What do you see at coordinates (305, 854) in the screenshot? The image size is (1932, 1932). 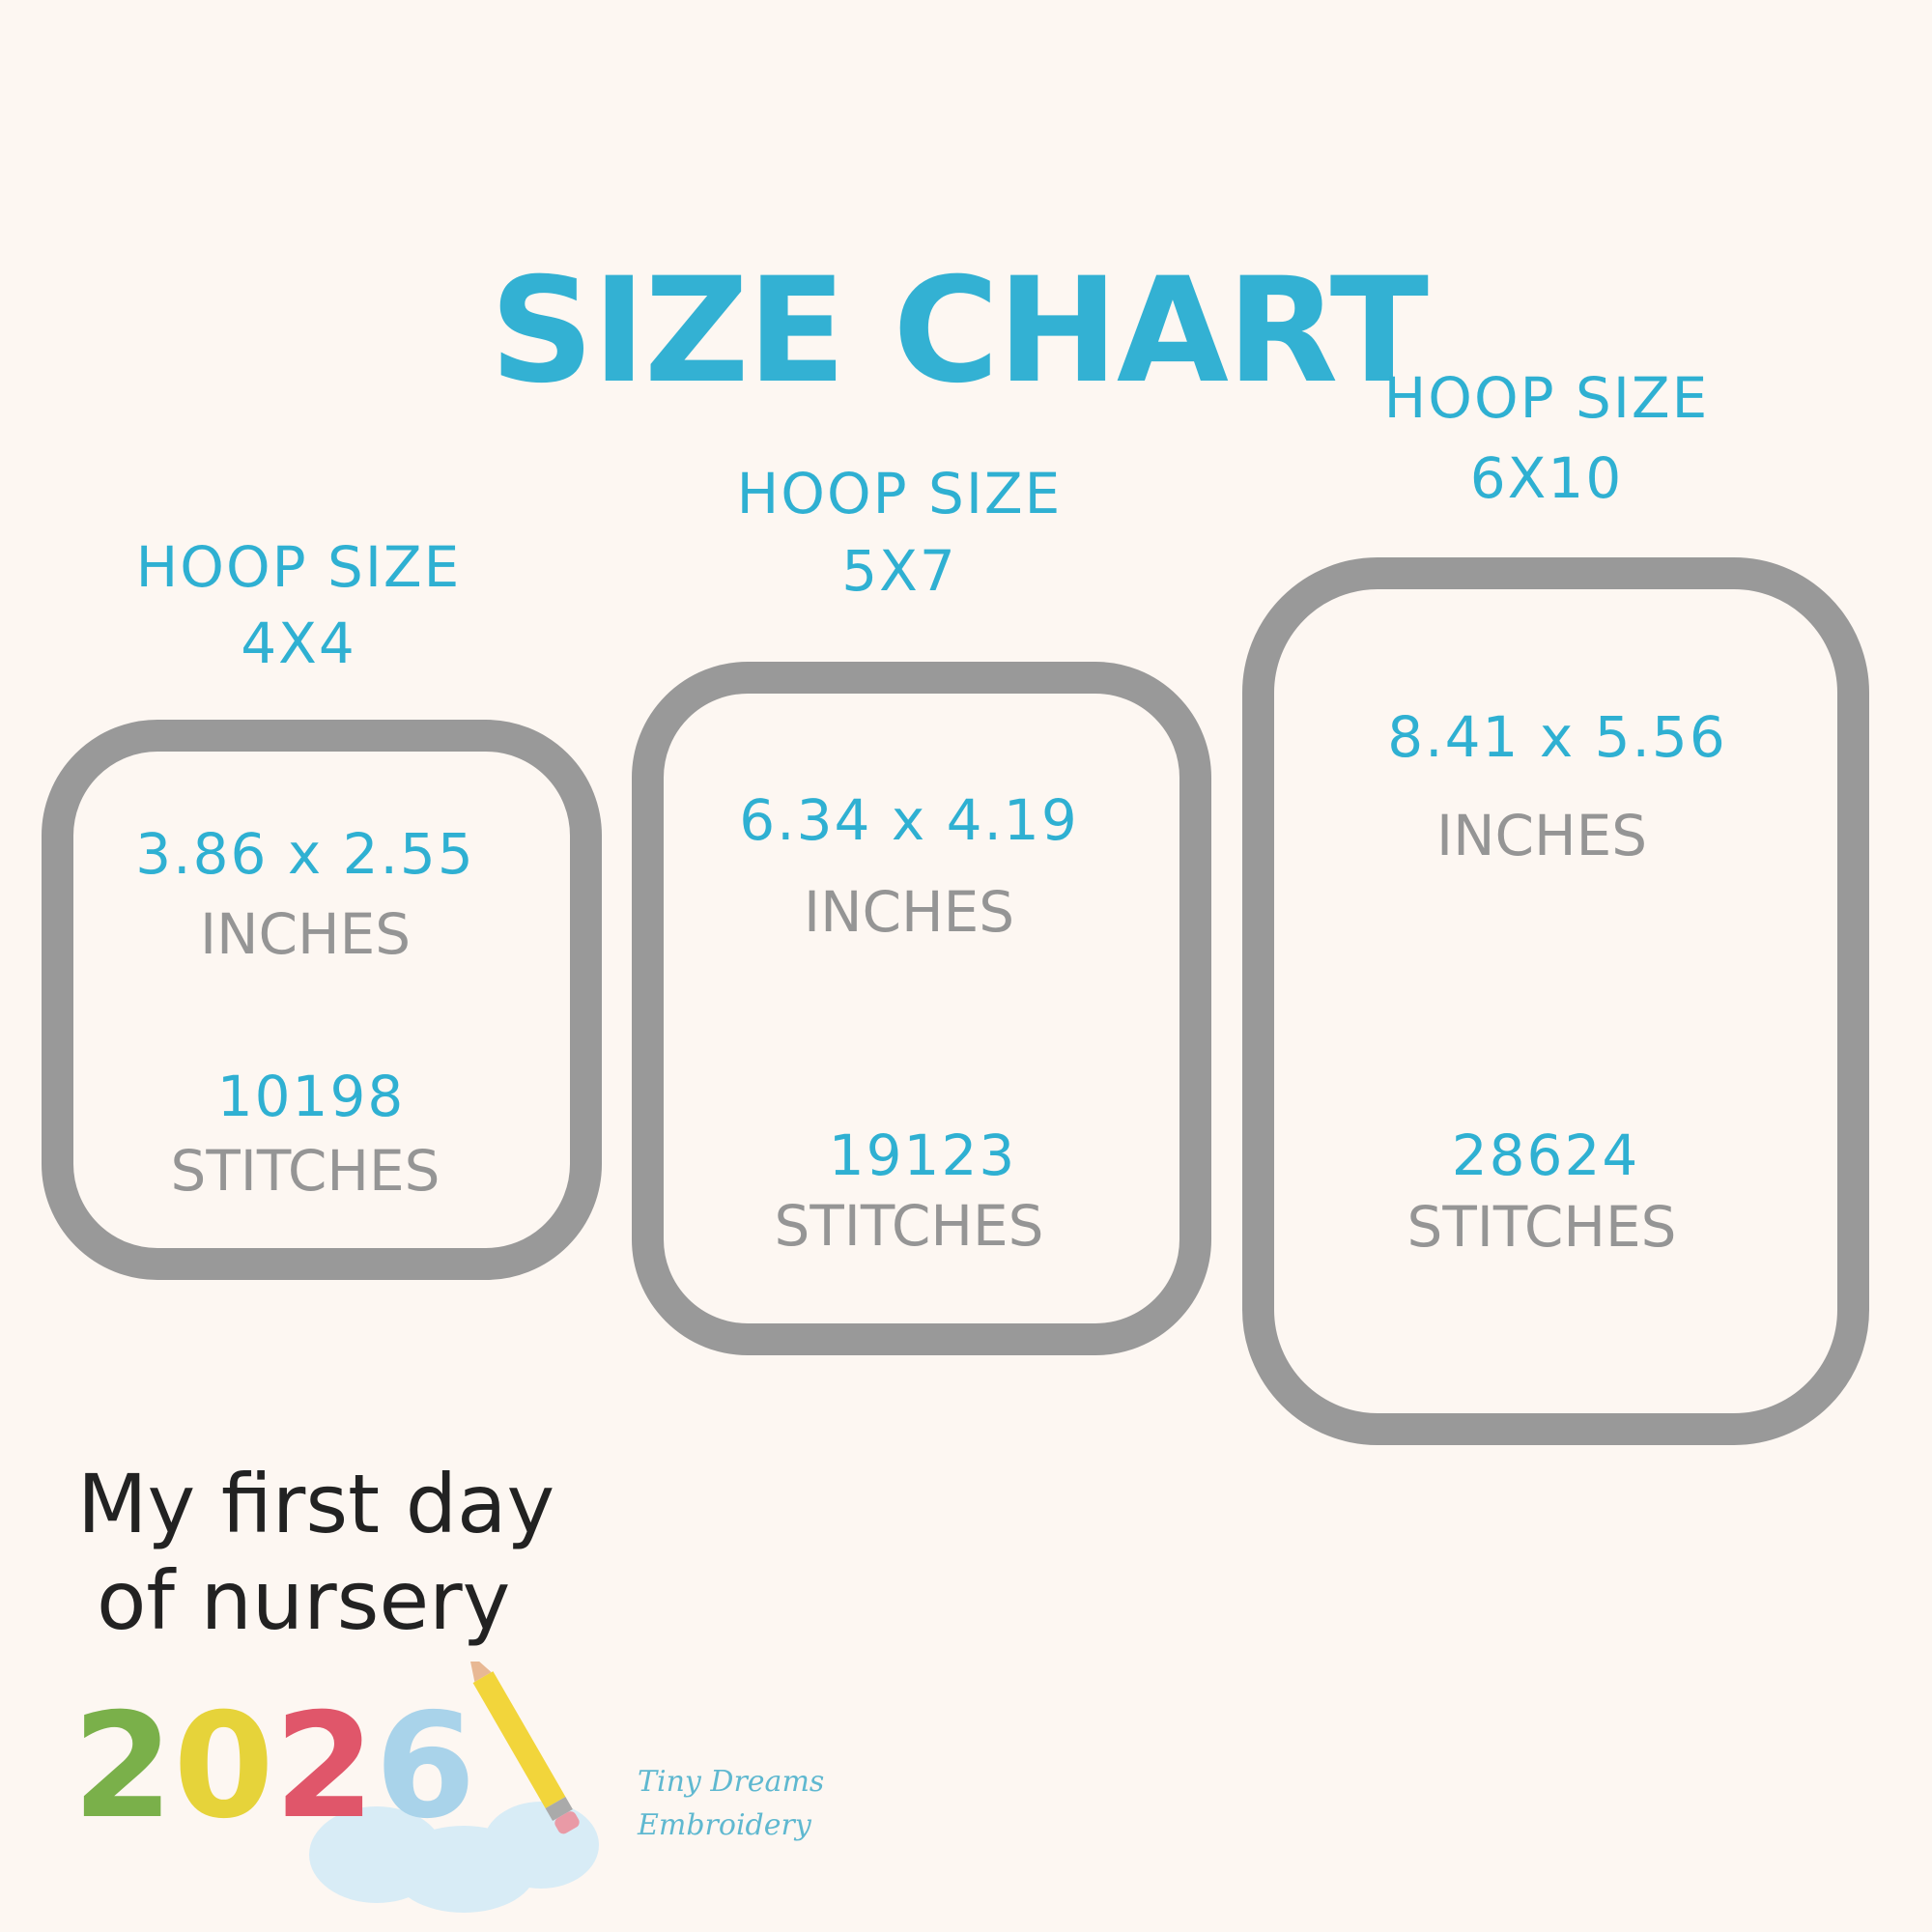 I see `dimensions: 3.86 x 2.55` at bounding box center [305, 854].